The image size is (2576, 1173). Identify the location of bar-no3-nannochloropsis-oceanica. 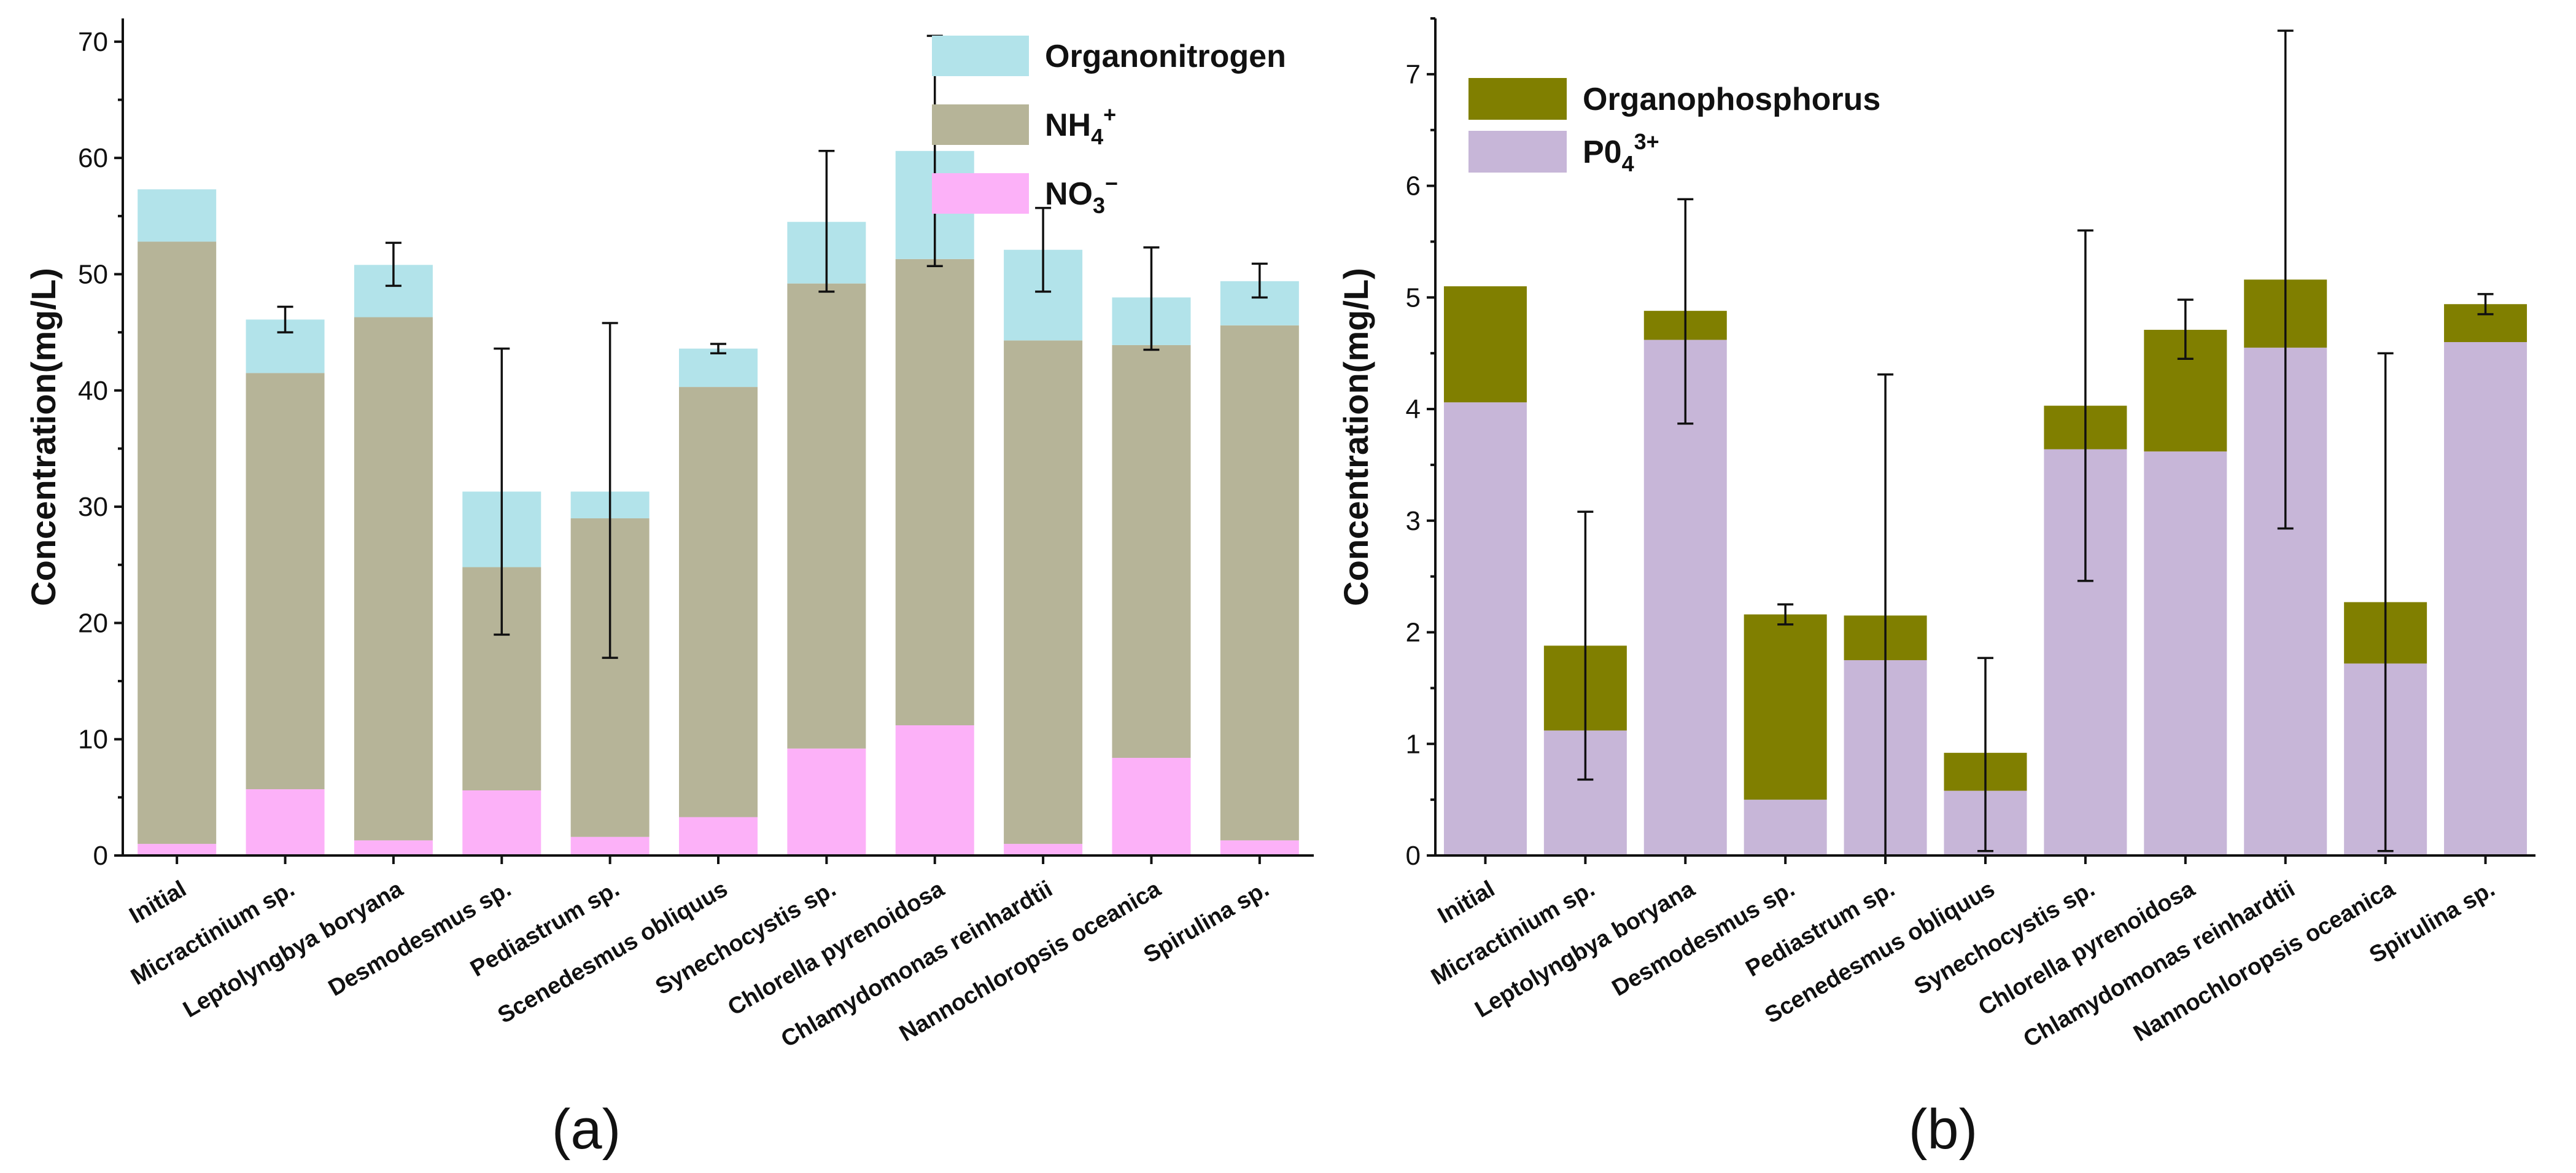
(1151, 806).